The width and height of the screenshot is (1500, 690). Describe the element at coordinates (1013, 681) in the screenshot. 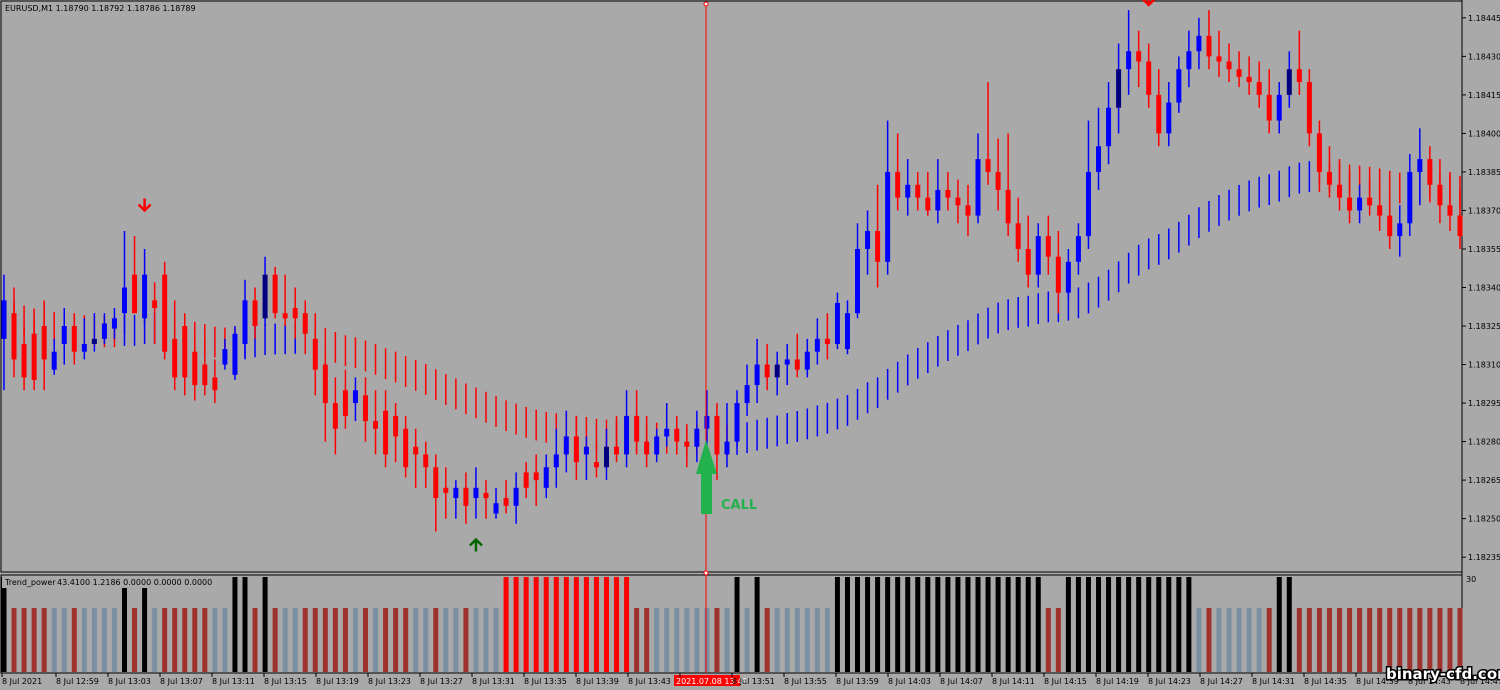

I see `time-label: 8 Jul 14:11` at that location.